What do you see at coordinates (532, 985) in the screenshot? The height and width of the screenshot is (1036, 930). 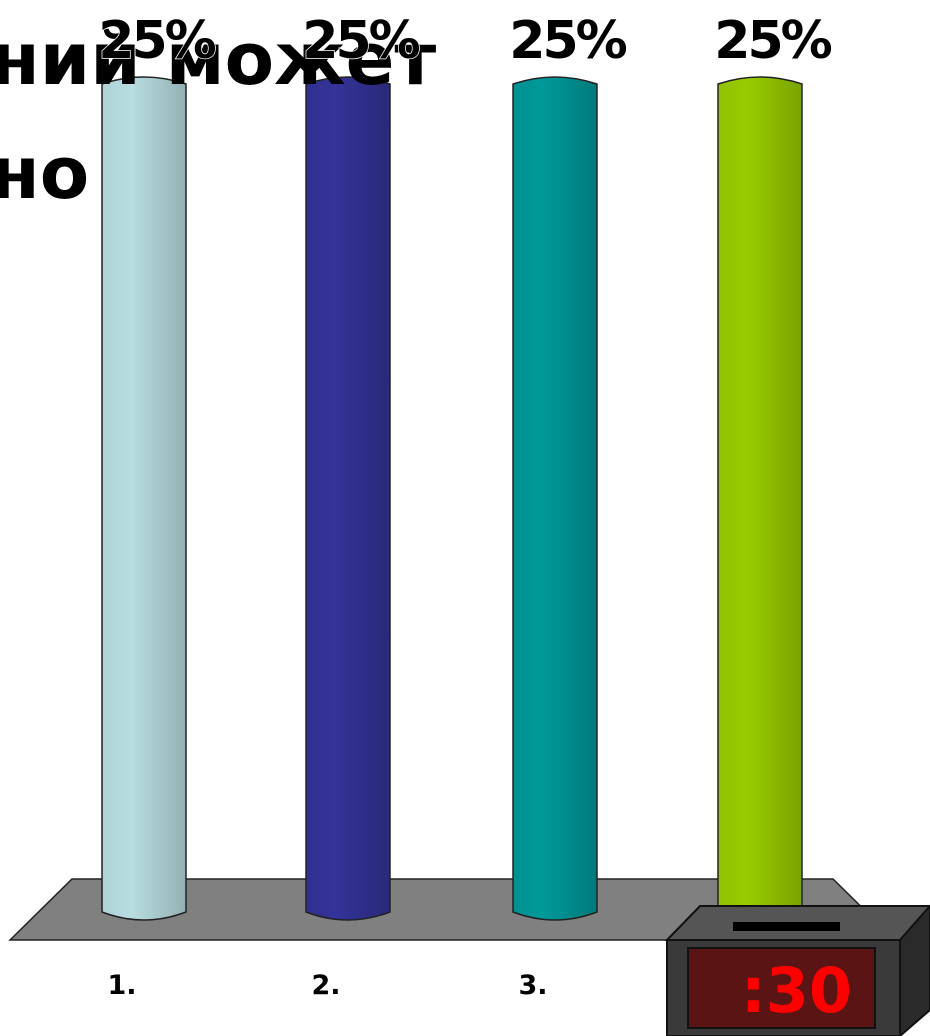 I see `x-tick-label: 3.` at bounding box center [532, 985].